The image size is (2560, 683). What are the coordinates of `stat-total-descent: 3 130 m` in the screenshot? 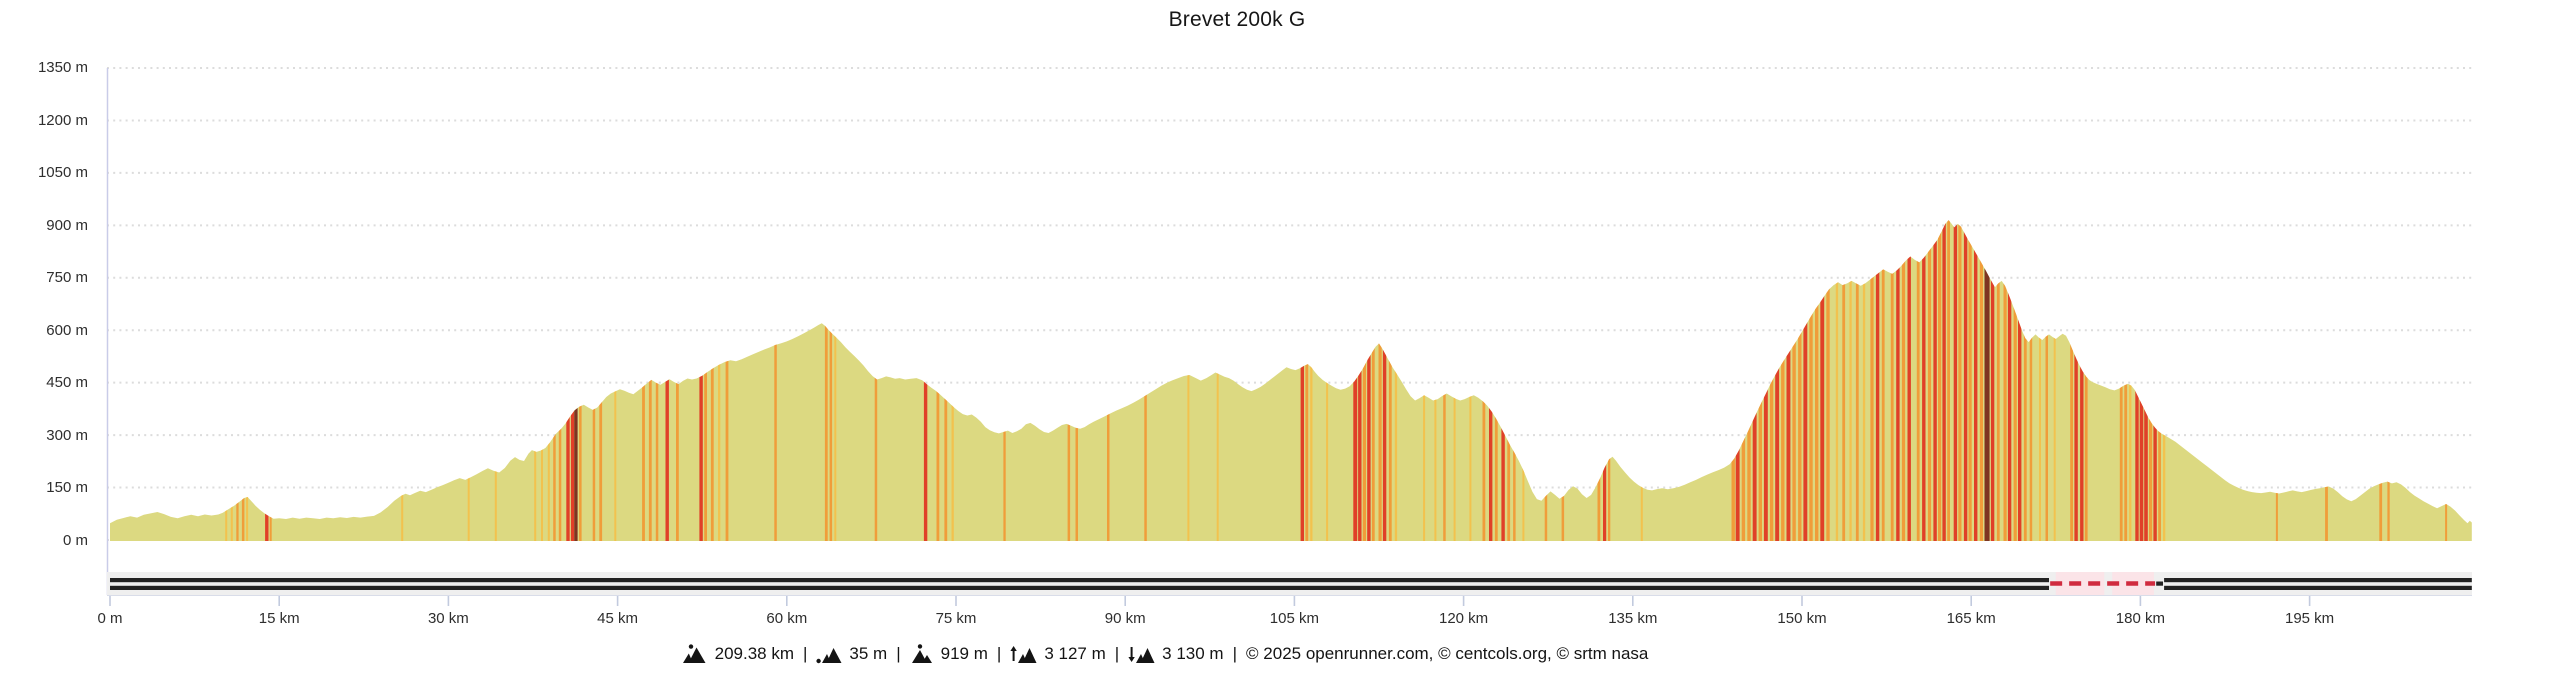 It's located at (1176, 654).